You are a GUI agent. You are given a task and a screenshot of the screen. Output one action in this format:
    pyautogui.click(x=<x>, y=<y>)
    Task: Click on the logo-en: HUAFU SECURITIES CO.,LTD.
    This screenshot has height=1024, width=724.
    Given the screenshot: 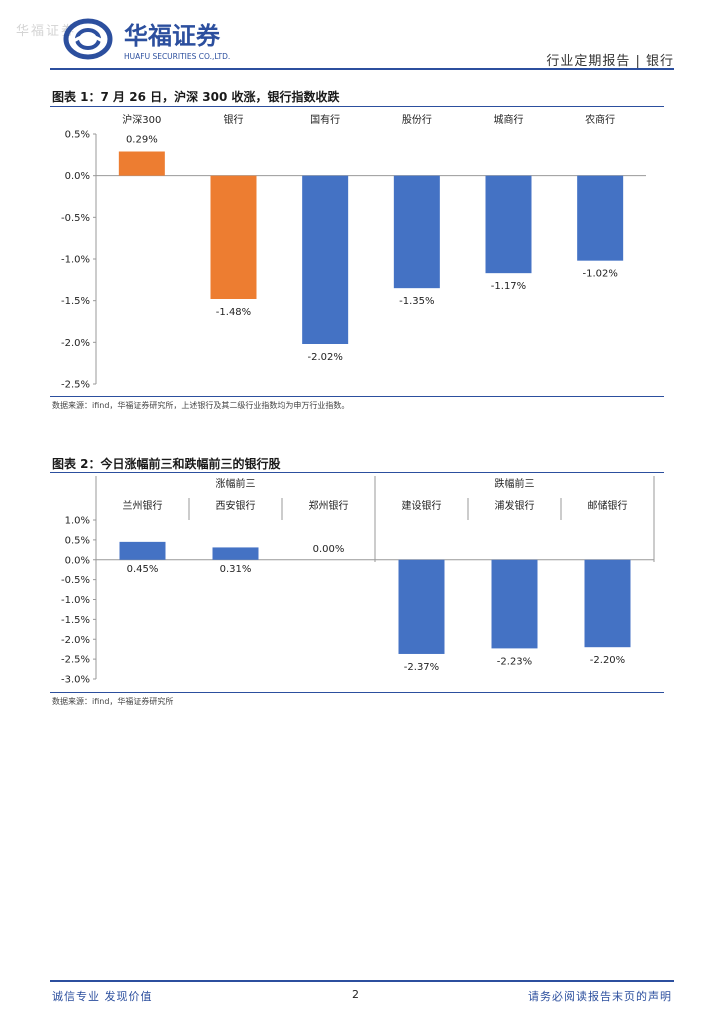 What is the action you would take?
    pyautogui.click(x=177, y=56)
    